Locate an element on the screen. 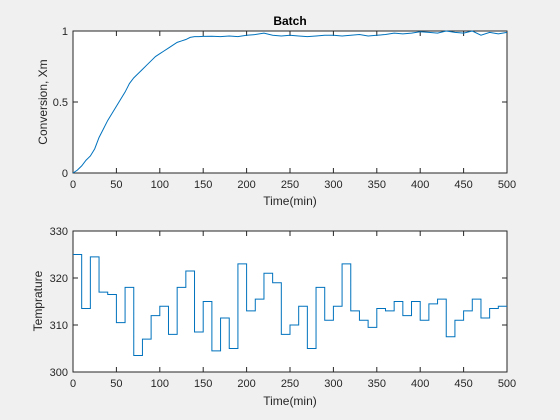 This screenshot has width=560, height=420. temperature-y-tick-label: 320 is located at coordinates (59, 279).